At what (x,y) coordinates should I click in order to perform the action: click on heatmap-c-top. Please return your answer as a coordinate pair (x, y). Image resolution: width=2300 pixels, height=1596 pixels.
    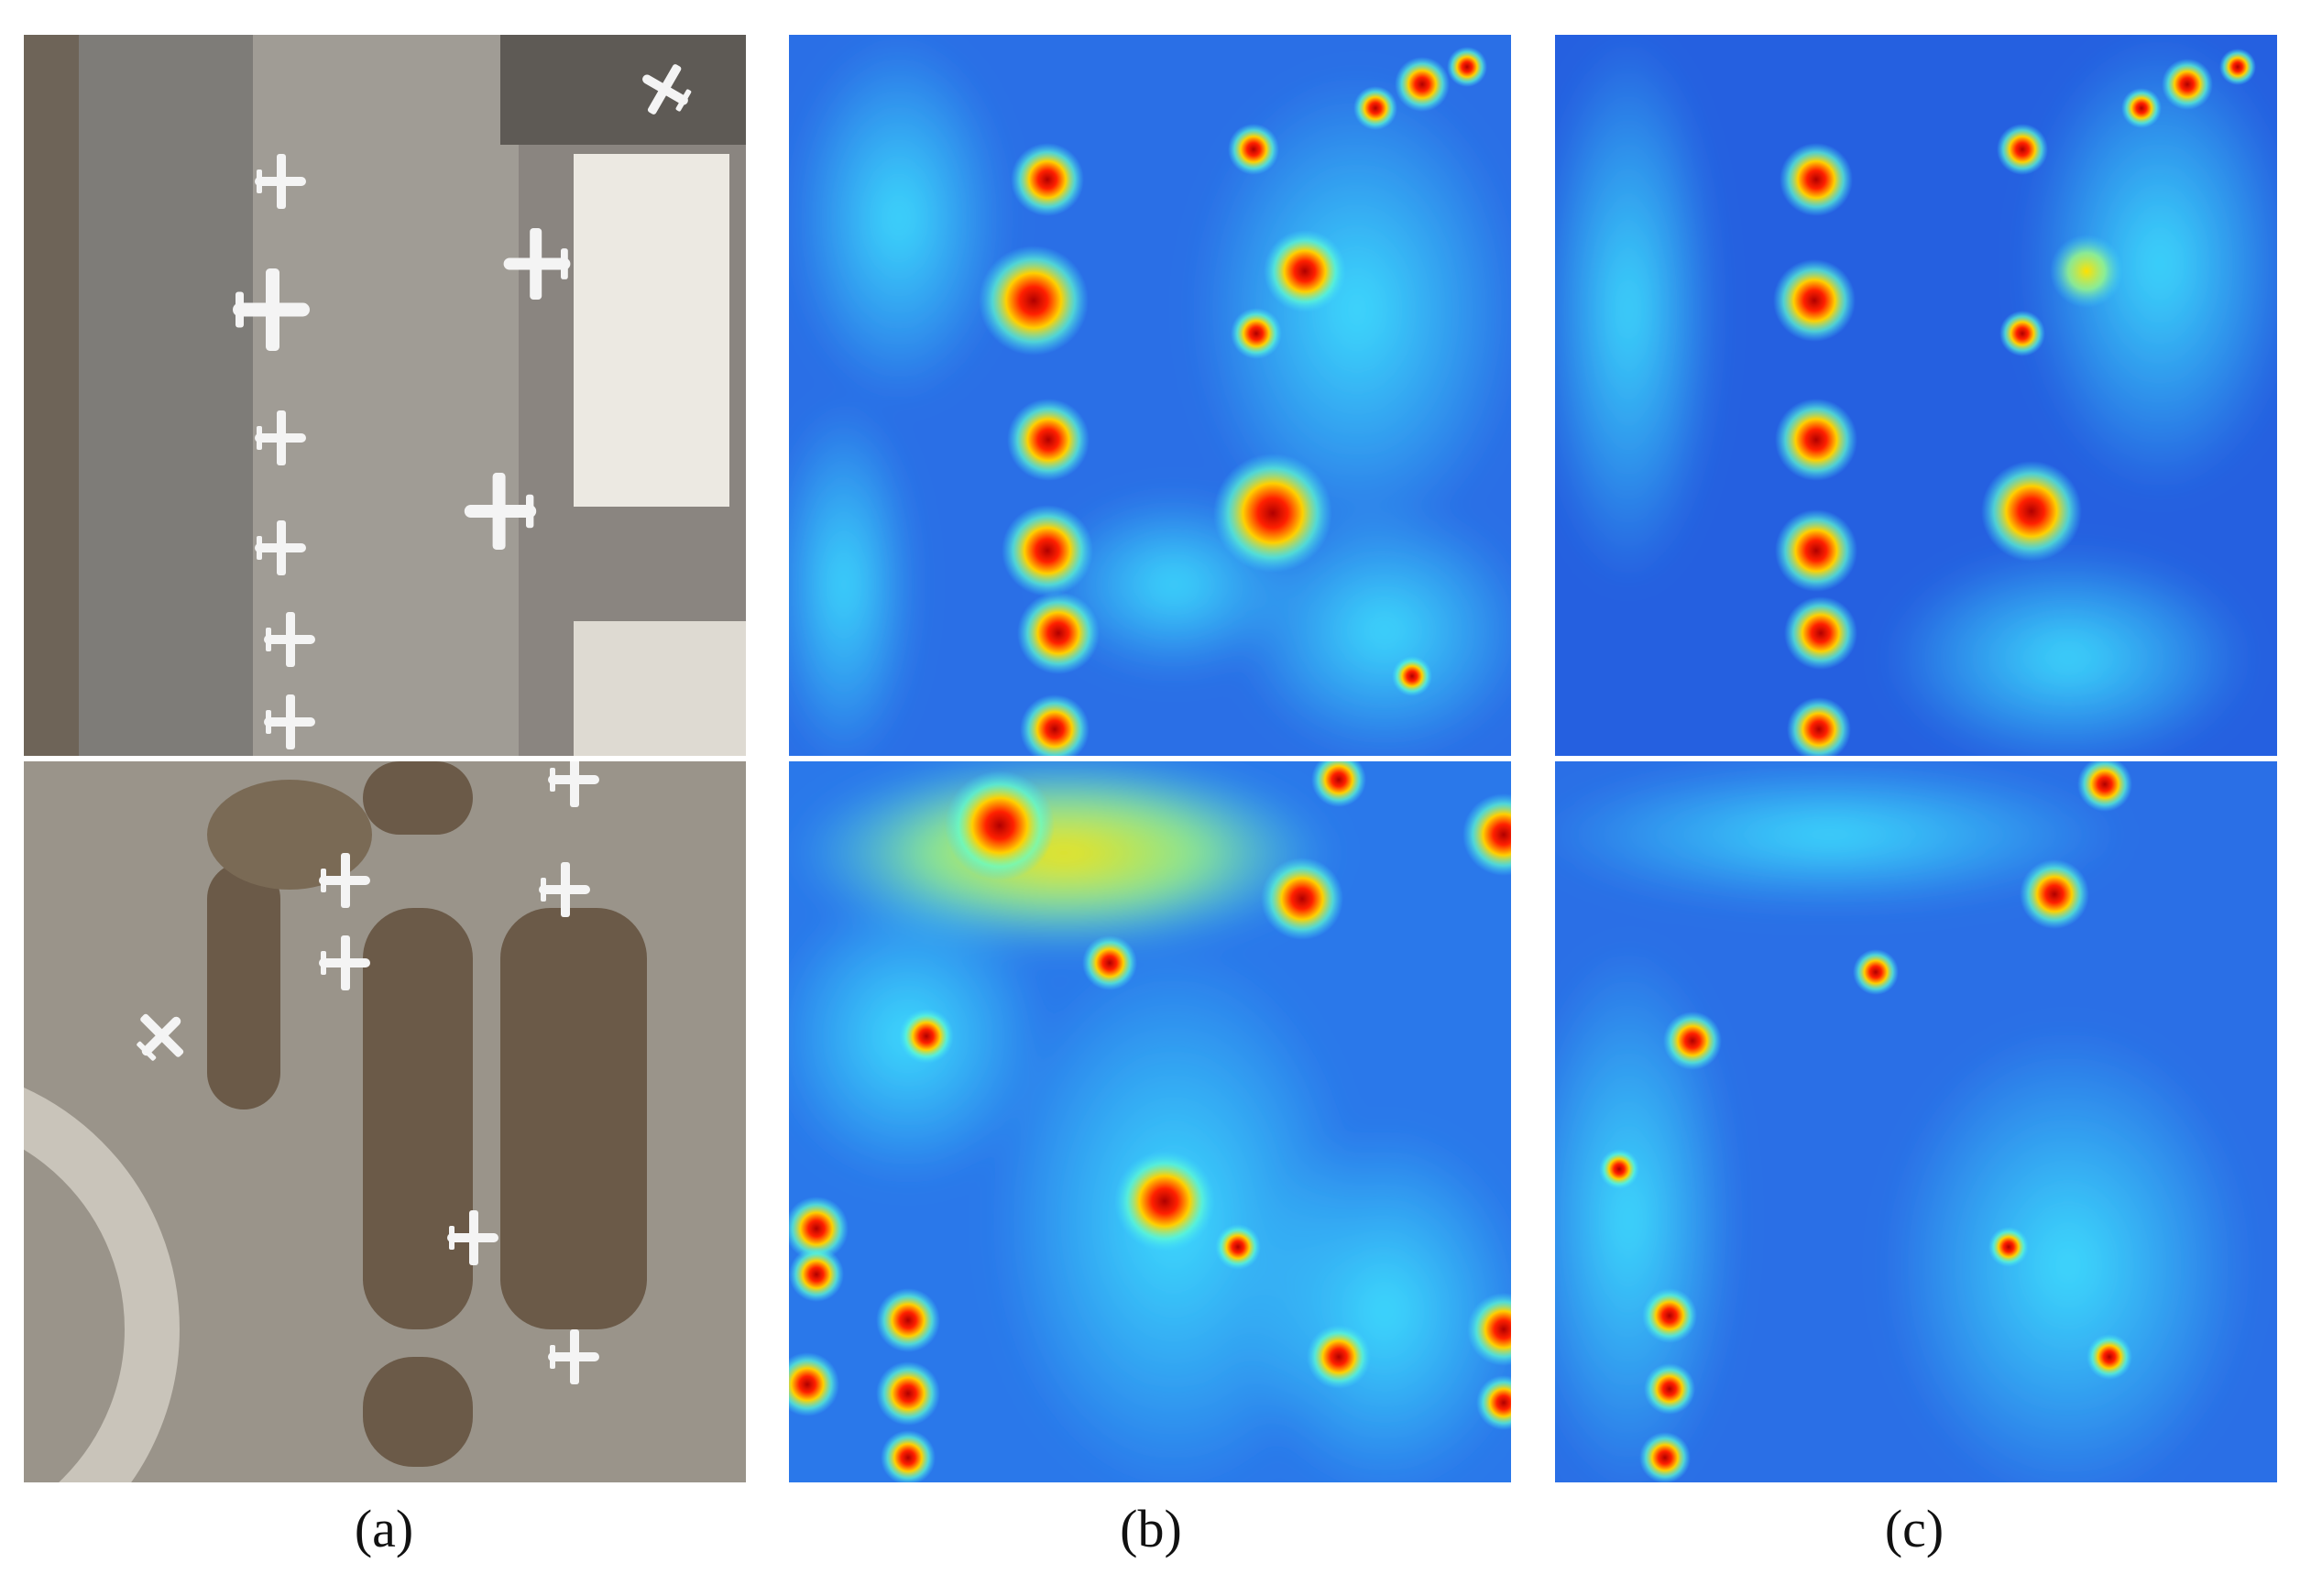
    Looking at the image, I should click on (1916, 395).